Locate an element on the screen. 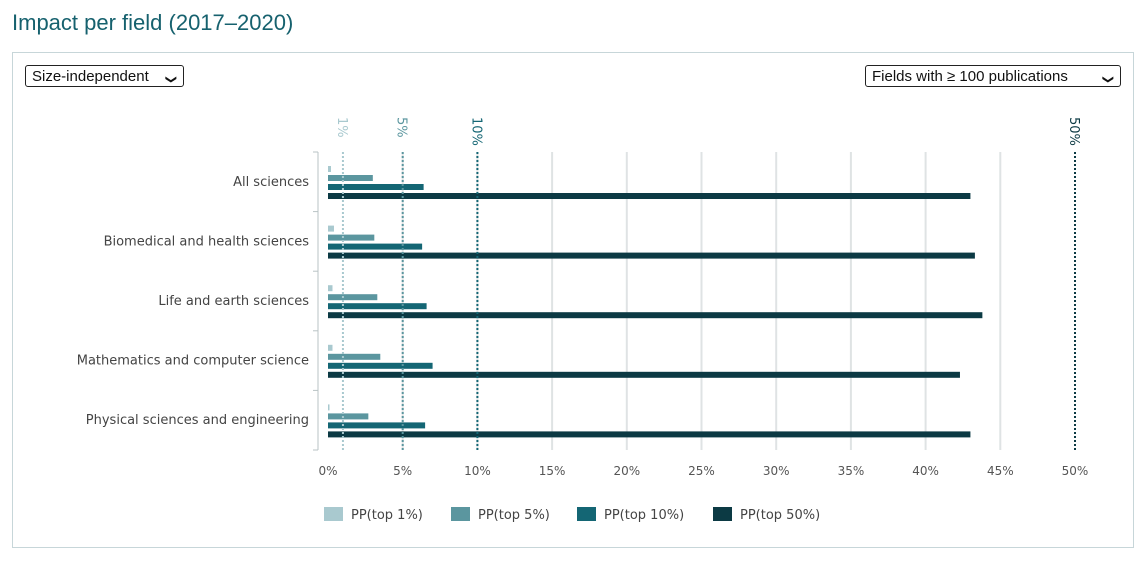 The height and width of the screenshot is (561, 1147). legend-label: PP(top 50%) is located at coordinates (780, 515).